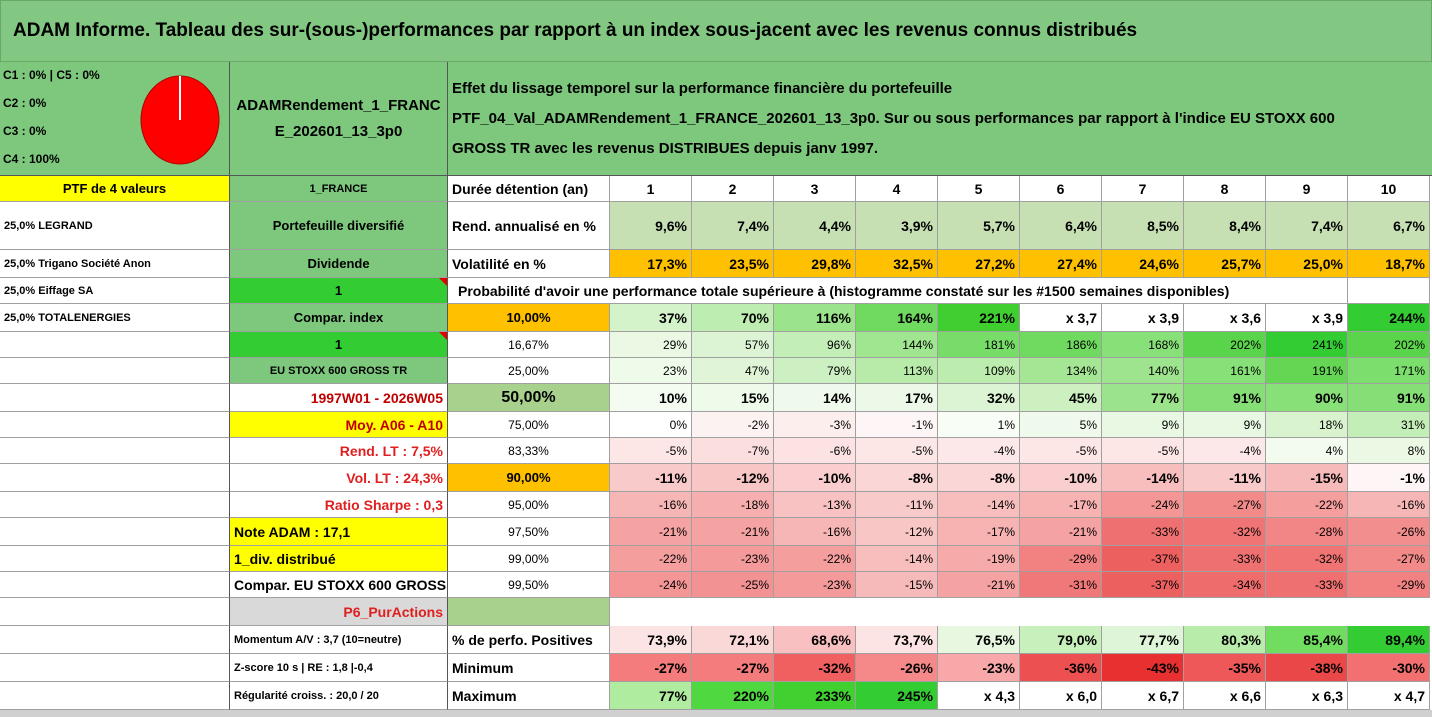 The width and height of the screenshot is (1432, 717). I want to click on value-cell: 140%, so click(1143, 371).